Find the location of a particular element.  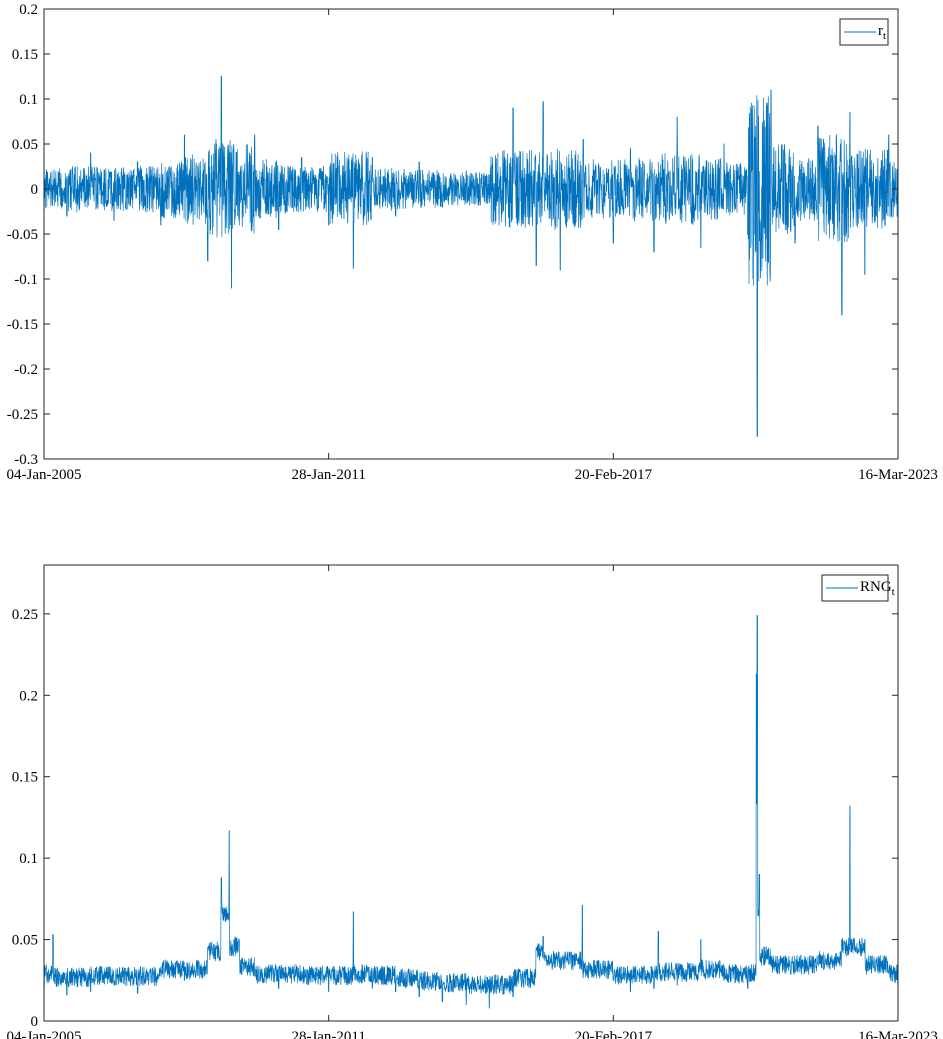

y-tick-label: -0.15 is located at coordinates (22, 325).